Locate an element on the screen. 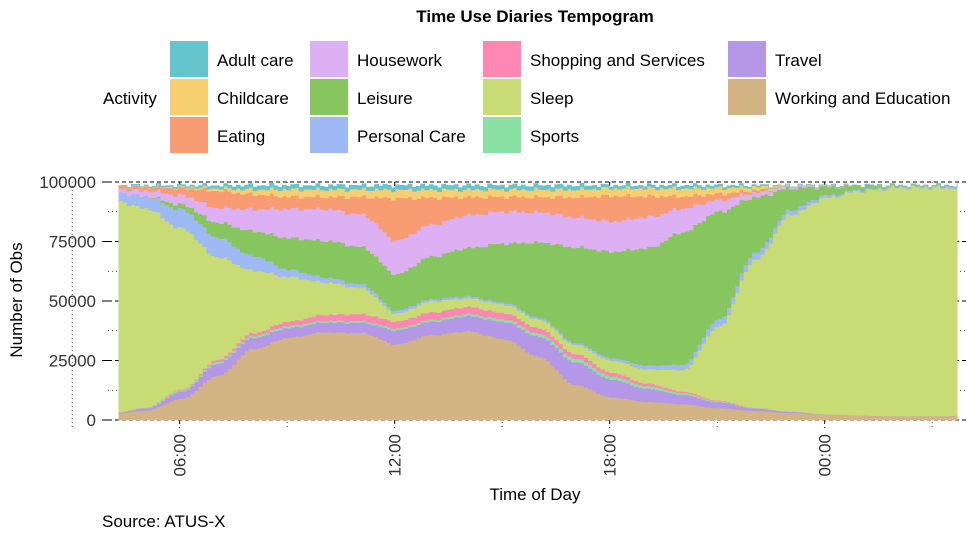  y-tick-label: 25000 is located at coordinates (72, 361).